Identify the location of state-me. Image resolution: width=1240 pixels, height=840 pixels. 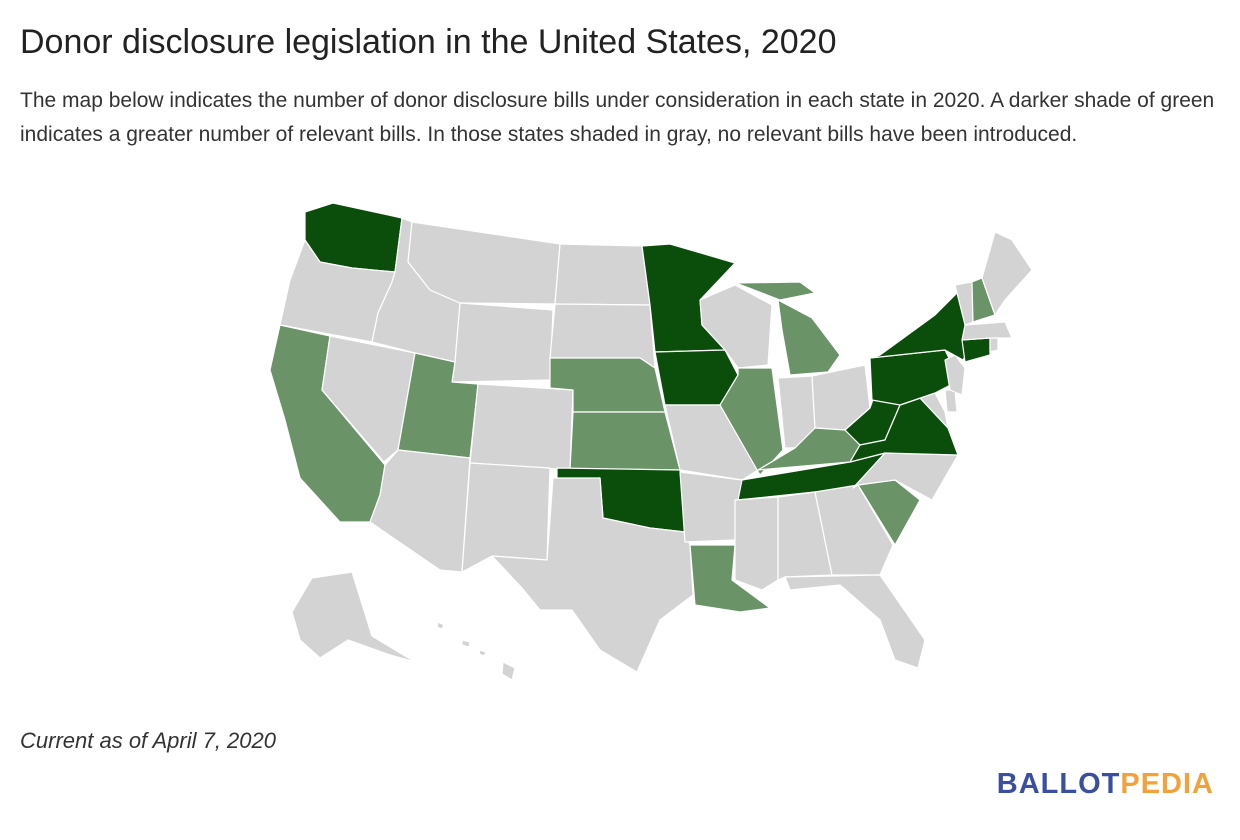
(1007, 273).